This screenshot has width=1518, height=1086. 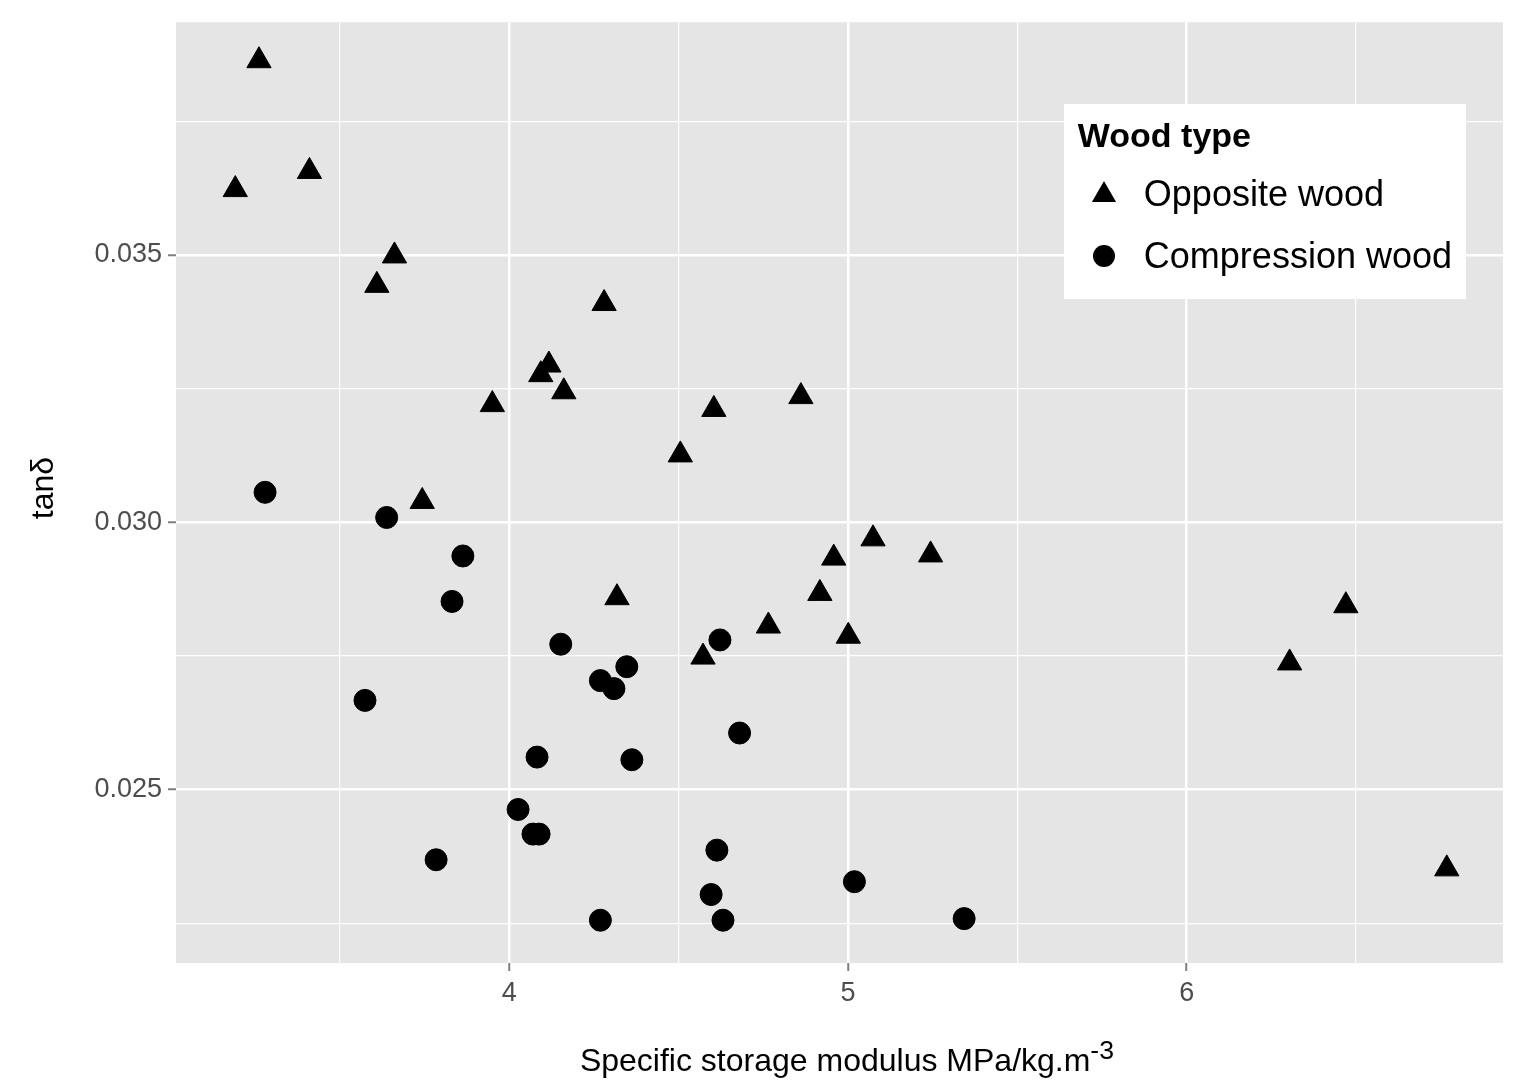 I want to click on x-axis-title: Specific storage modulus MPa/kg.m$^{-3}$, so click(x=847, y=1057).